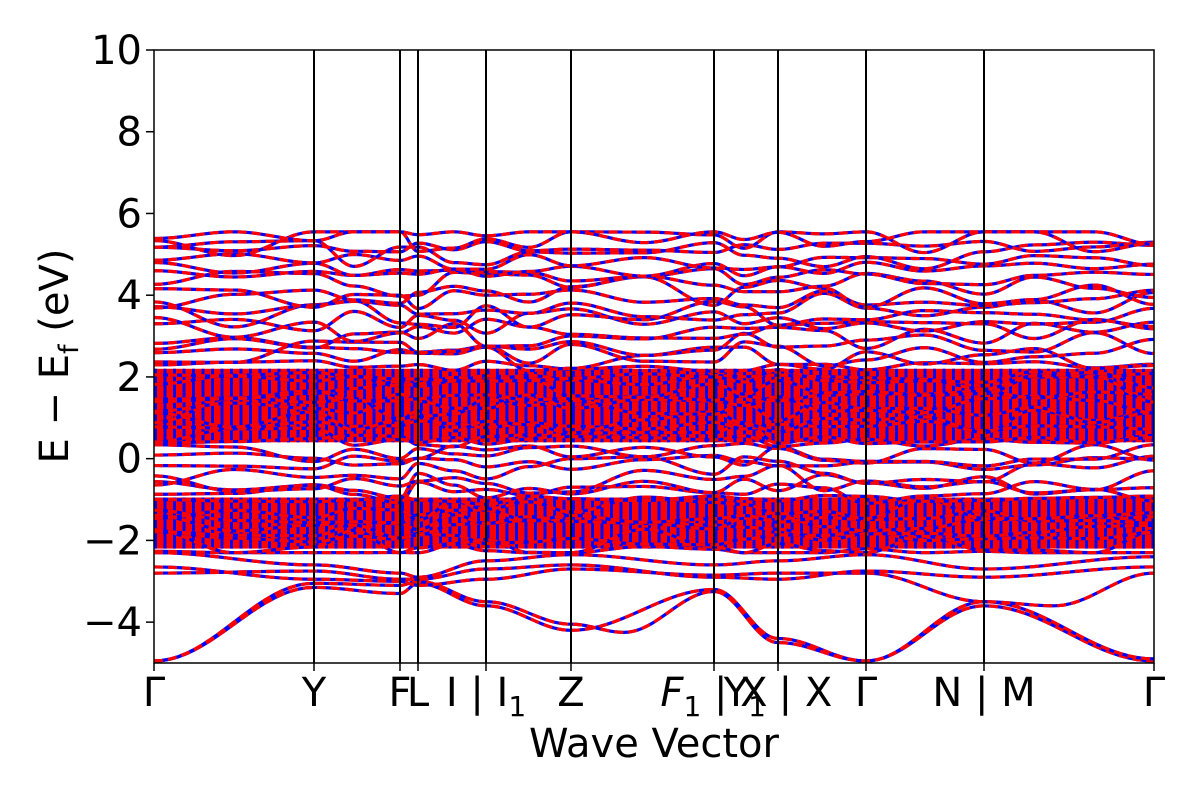  What do you see at coordinates (654, 244) in the screenshot?
I see `band-42-spin-down` at bounding box center [654, 244].